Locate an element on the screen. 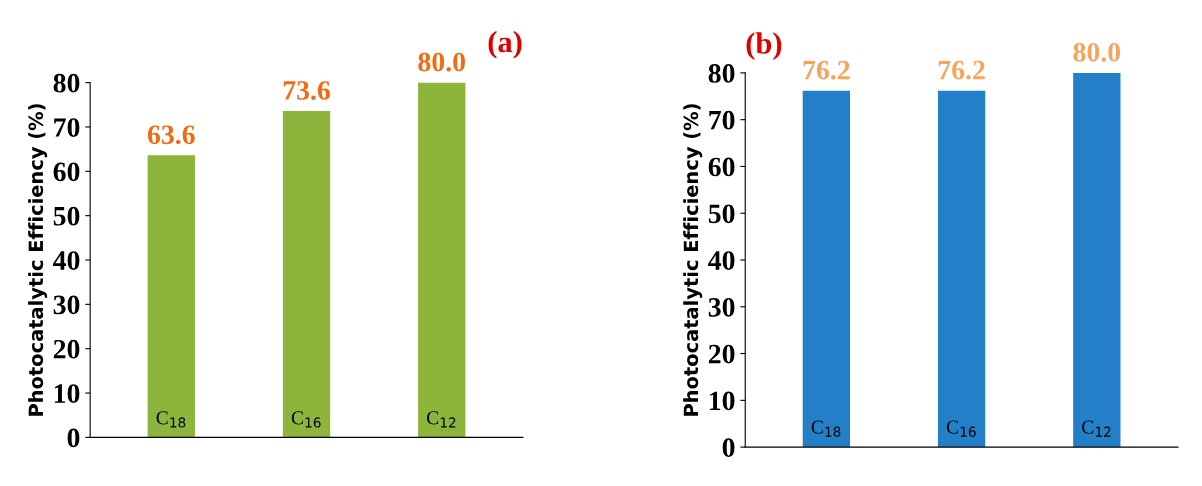 The width and height of the screenshot is (1202, 486). chart-title: (a) is located at coordinates (505, 44).